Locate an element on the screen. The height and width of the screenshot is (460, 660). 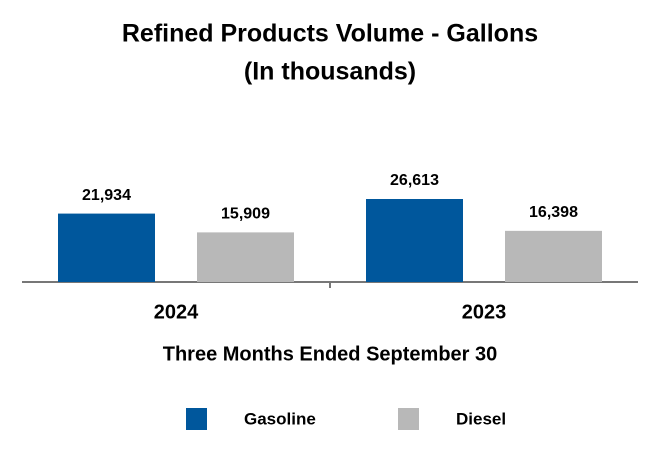
legend-label: Diesel is located at coordinates (481, 418).